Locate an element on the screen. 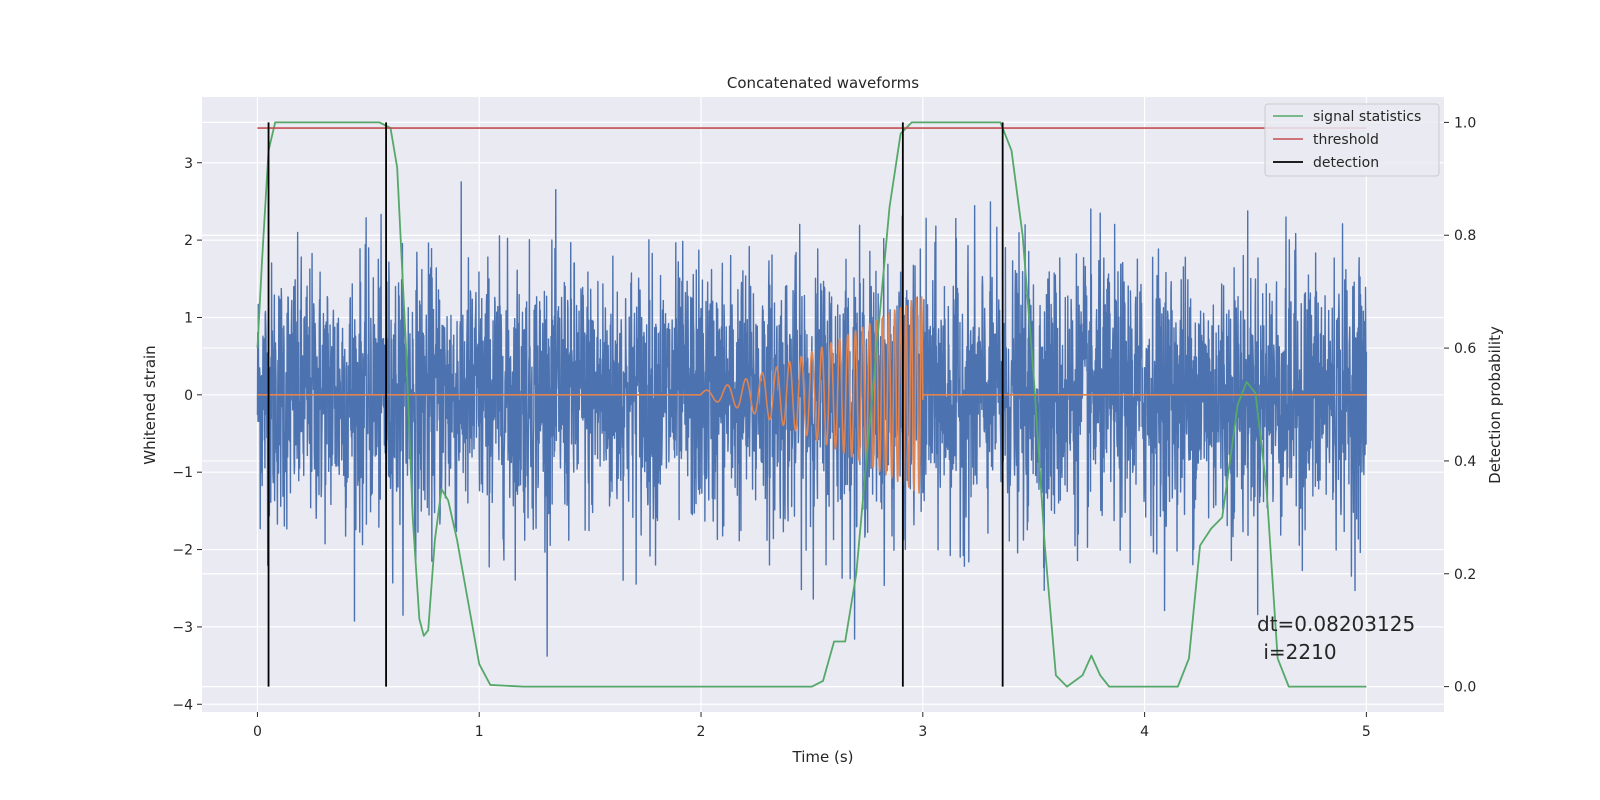 The image size is (1600, 800). y2-tick-label-2: 0.4 is located at coordinates (1465, 462).